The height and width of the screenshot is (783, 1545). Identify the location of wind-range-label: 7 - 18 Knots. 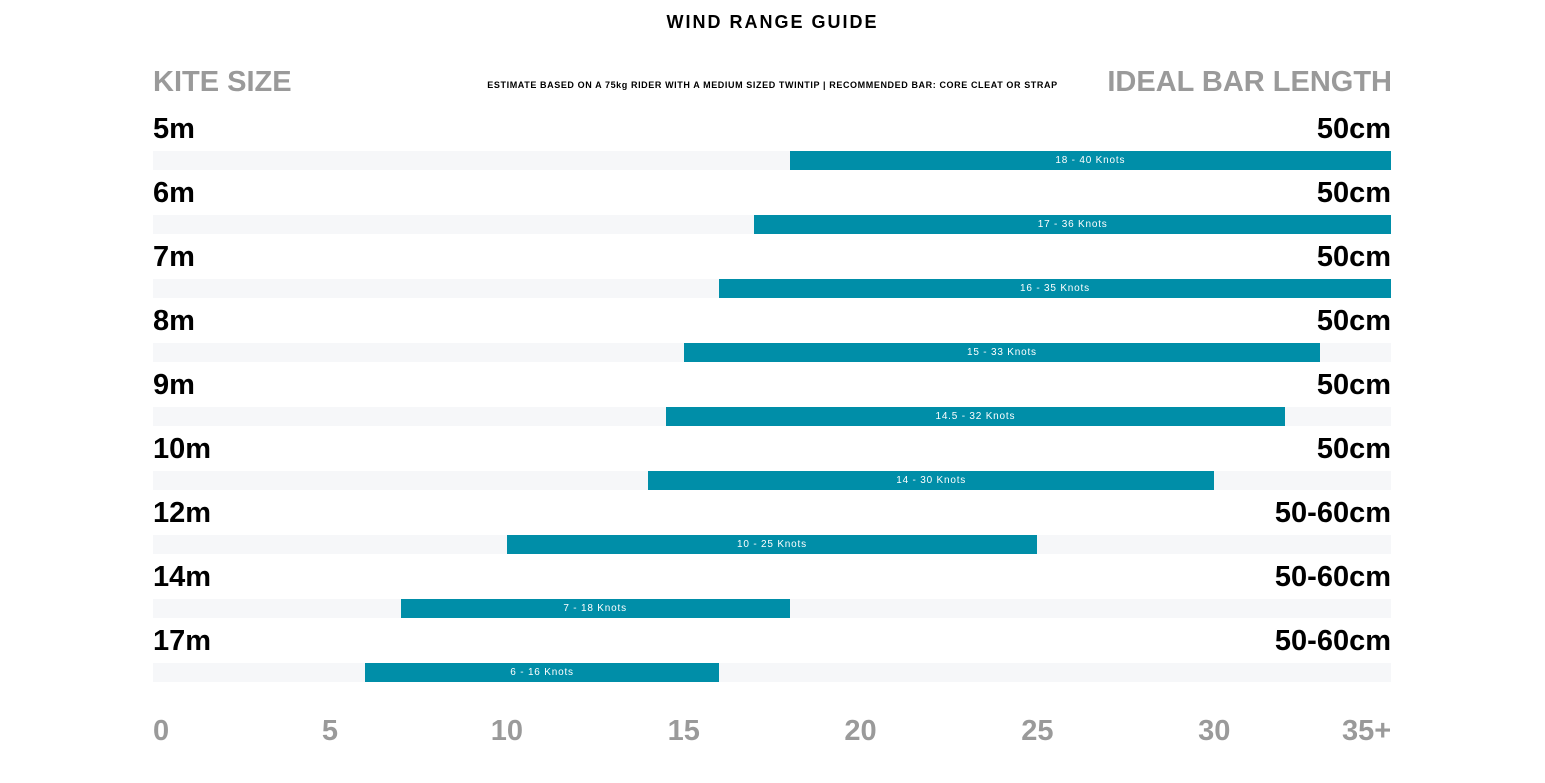
(595, 608).